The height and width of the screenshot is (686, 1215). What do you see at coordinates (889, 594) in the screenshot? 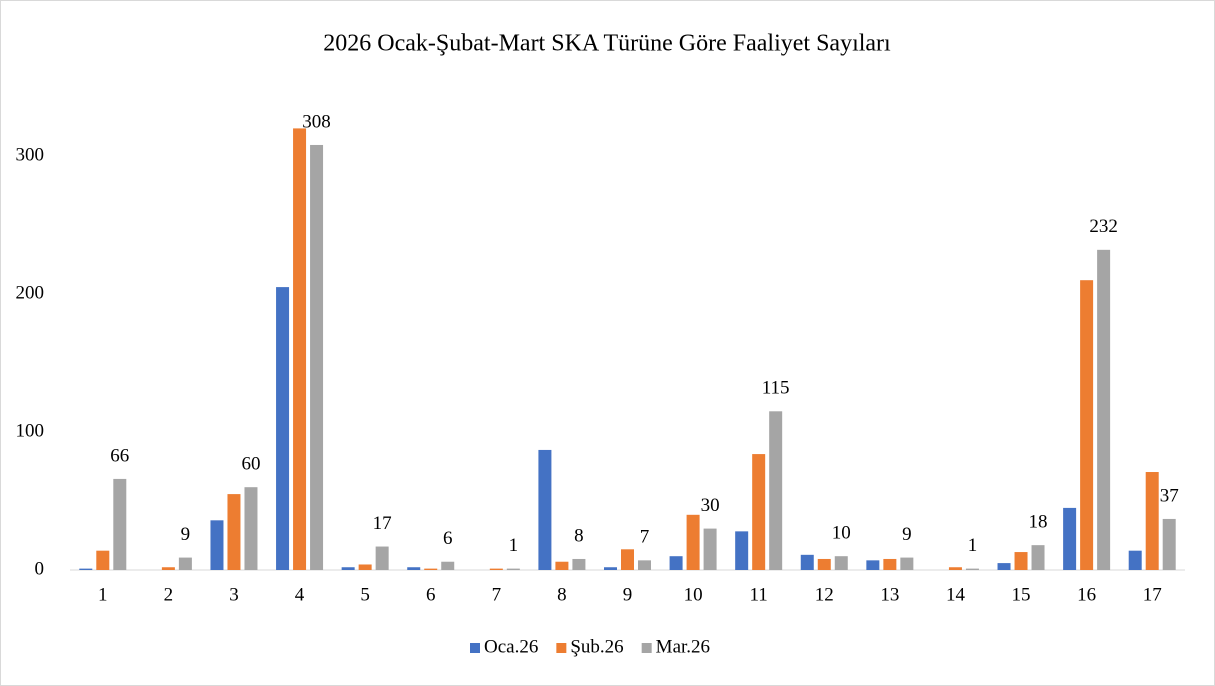
I see `x-tick-label: 13` at bounding box center [889, 594].